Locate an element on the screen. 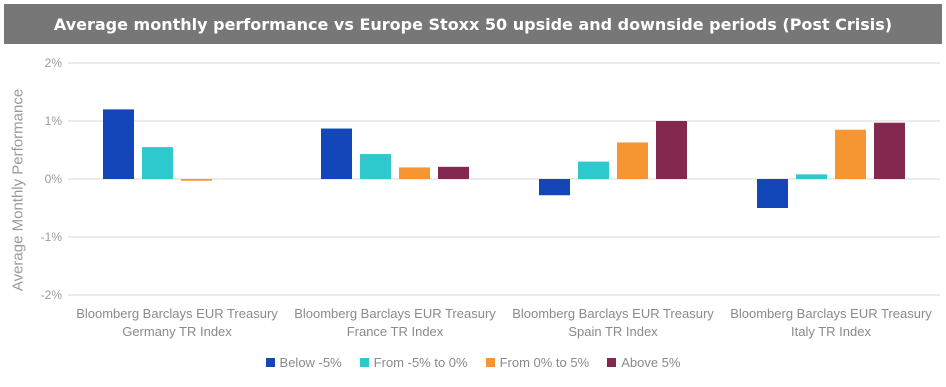 The image size is (946, 387). legend-label: From -5% to 0% is located at coordinates (420, 362).